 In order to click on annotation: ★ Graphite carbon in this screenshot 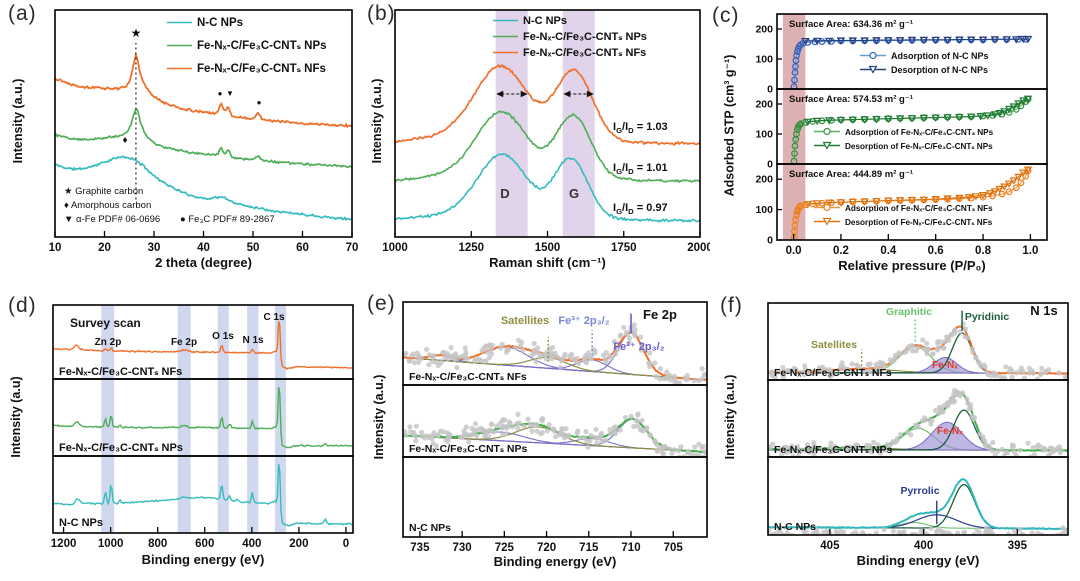, I will do `click(103, 191)`.